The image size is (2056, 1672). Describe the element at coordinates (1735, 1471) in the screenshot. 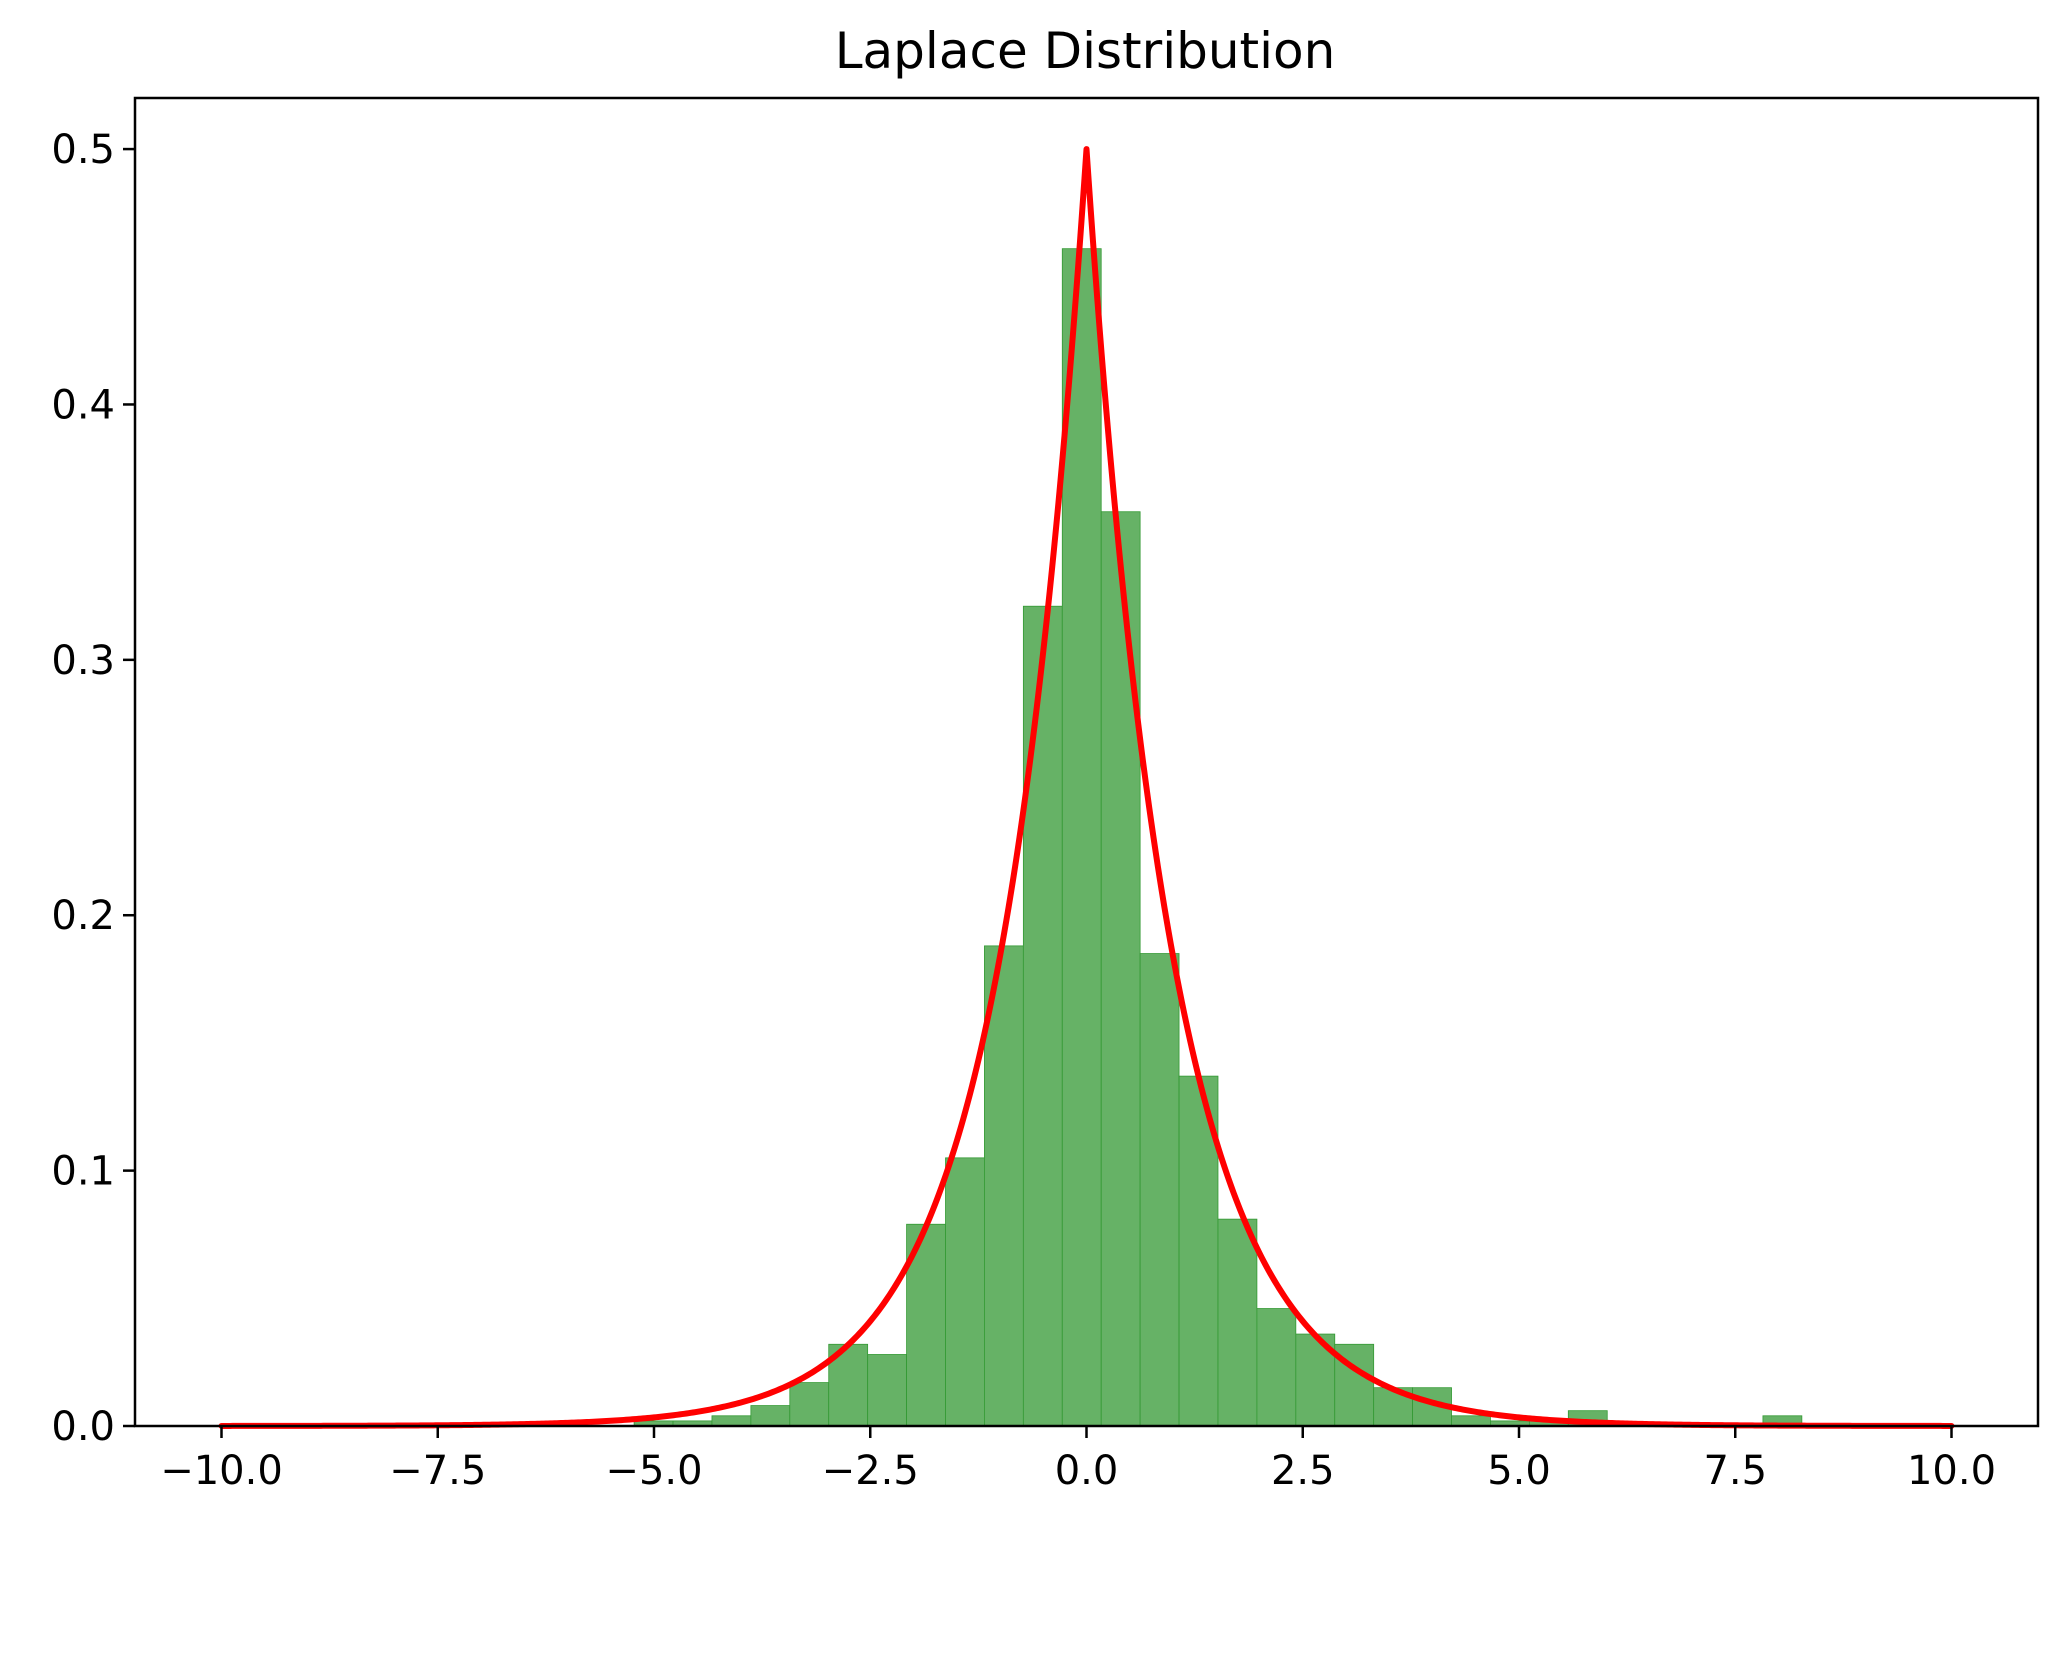

I see `x-tick-label: 7.5` at that location.